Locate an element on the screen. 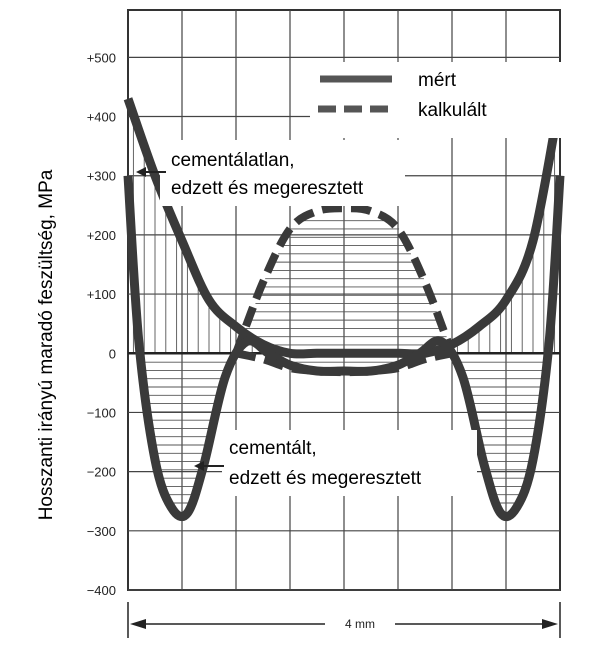  y-tick-label: +200 is located at coordinates (101, 235).